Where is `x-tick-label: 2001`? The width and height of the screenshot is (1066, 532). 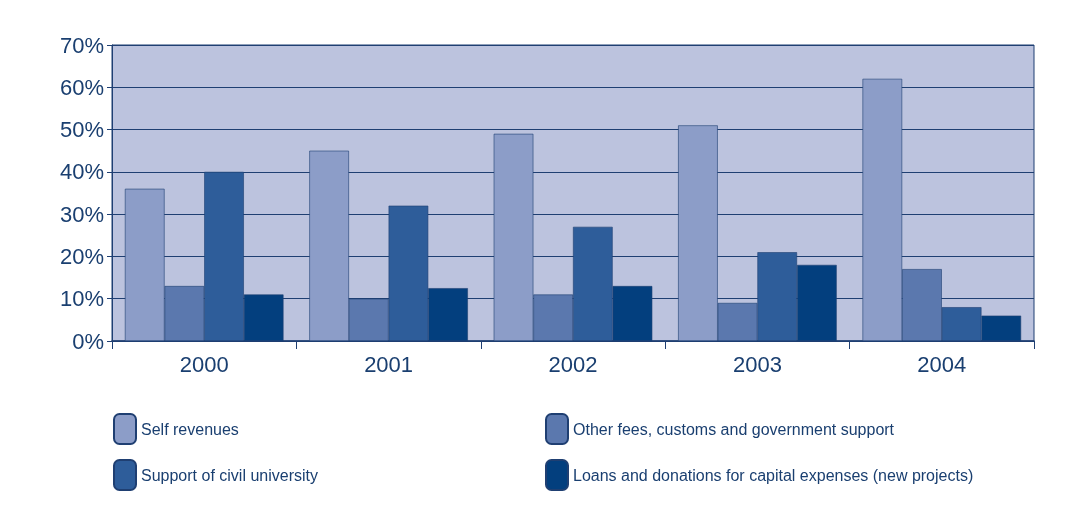
x-tick-label: 2001 is located at coordinates (389, 364).